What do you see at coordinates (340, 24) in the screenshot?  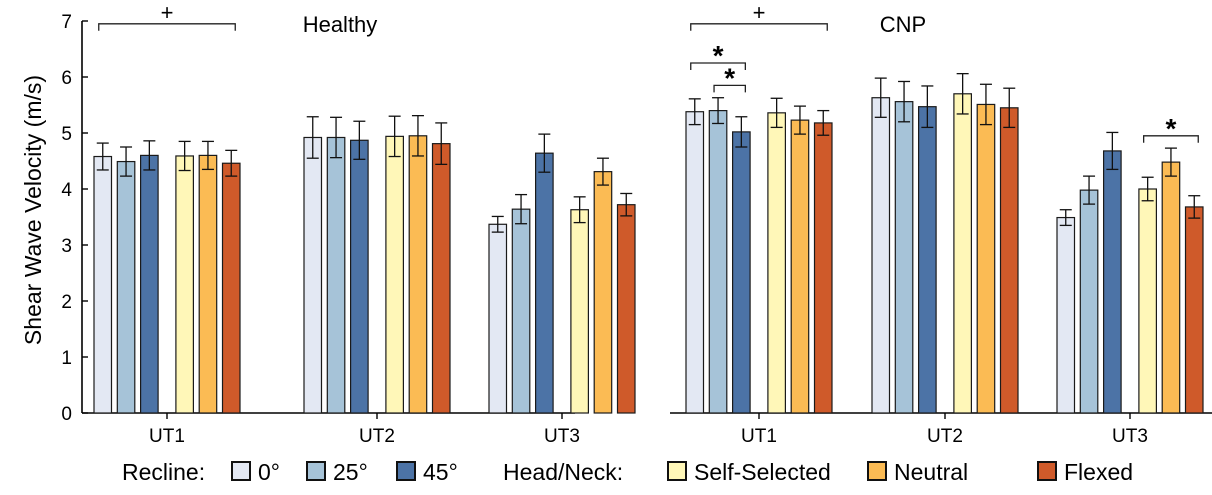 I see `panel-title: Healthy` at bounding box center [340, 24].